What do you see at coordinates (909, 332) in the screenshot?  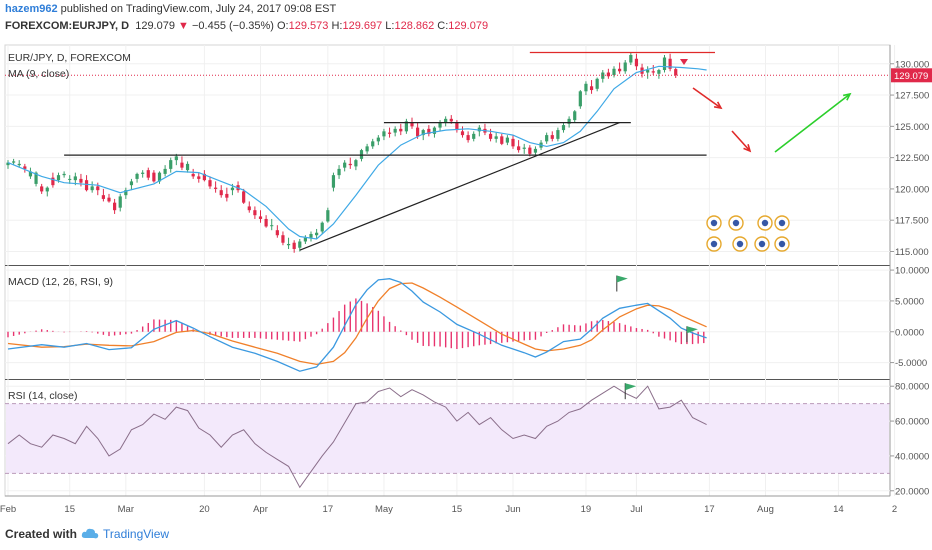 I see `macd-tick-label: 0.0000` at bounding box center [909, 332].